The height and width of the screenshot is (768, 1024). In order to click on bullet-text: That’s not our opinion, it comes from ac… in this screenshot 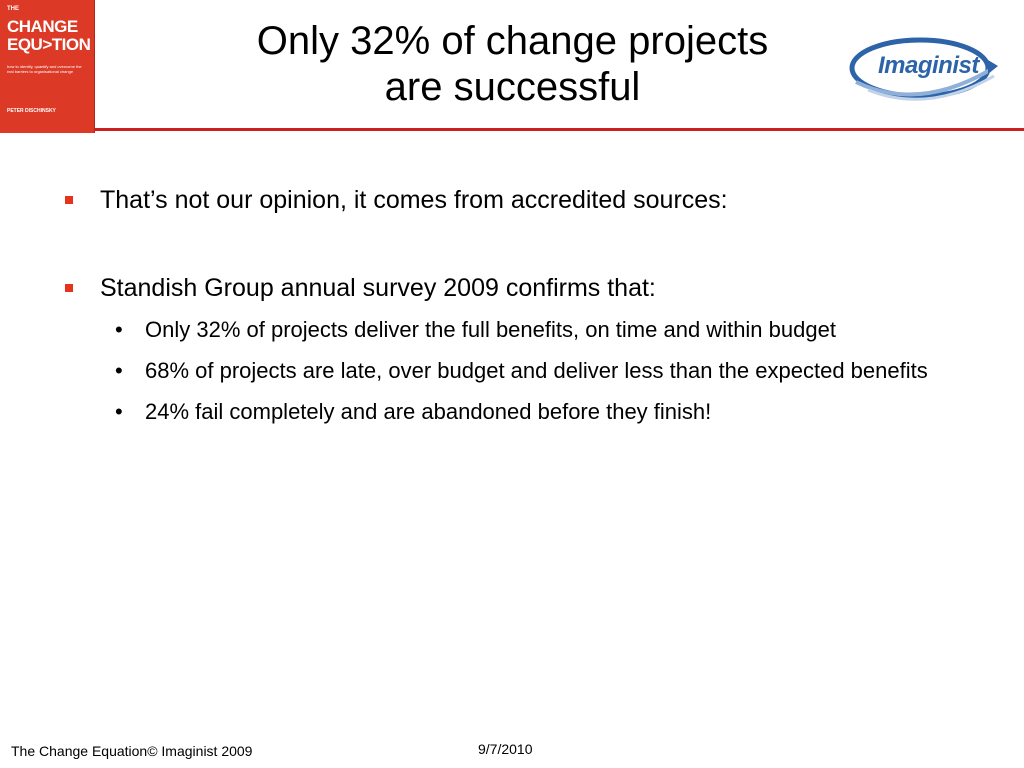, I will do `click(414, 200)`.